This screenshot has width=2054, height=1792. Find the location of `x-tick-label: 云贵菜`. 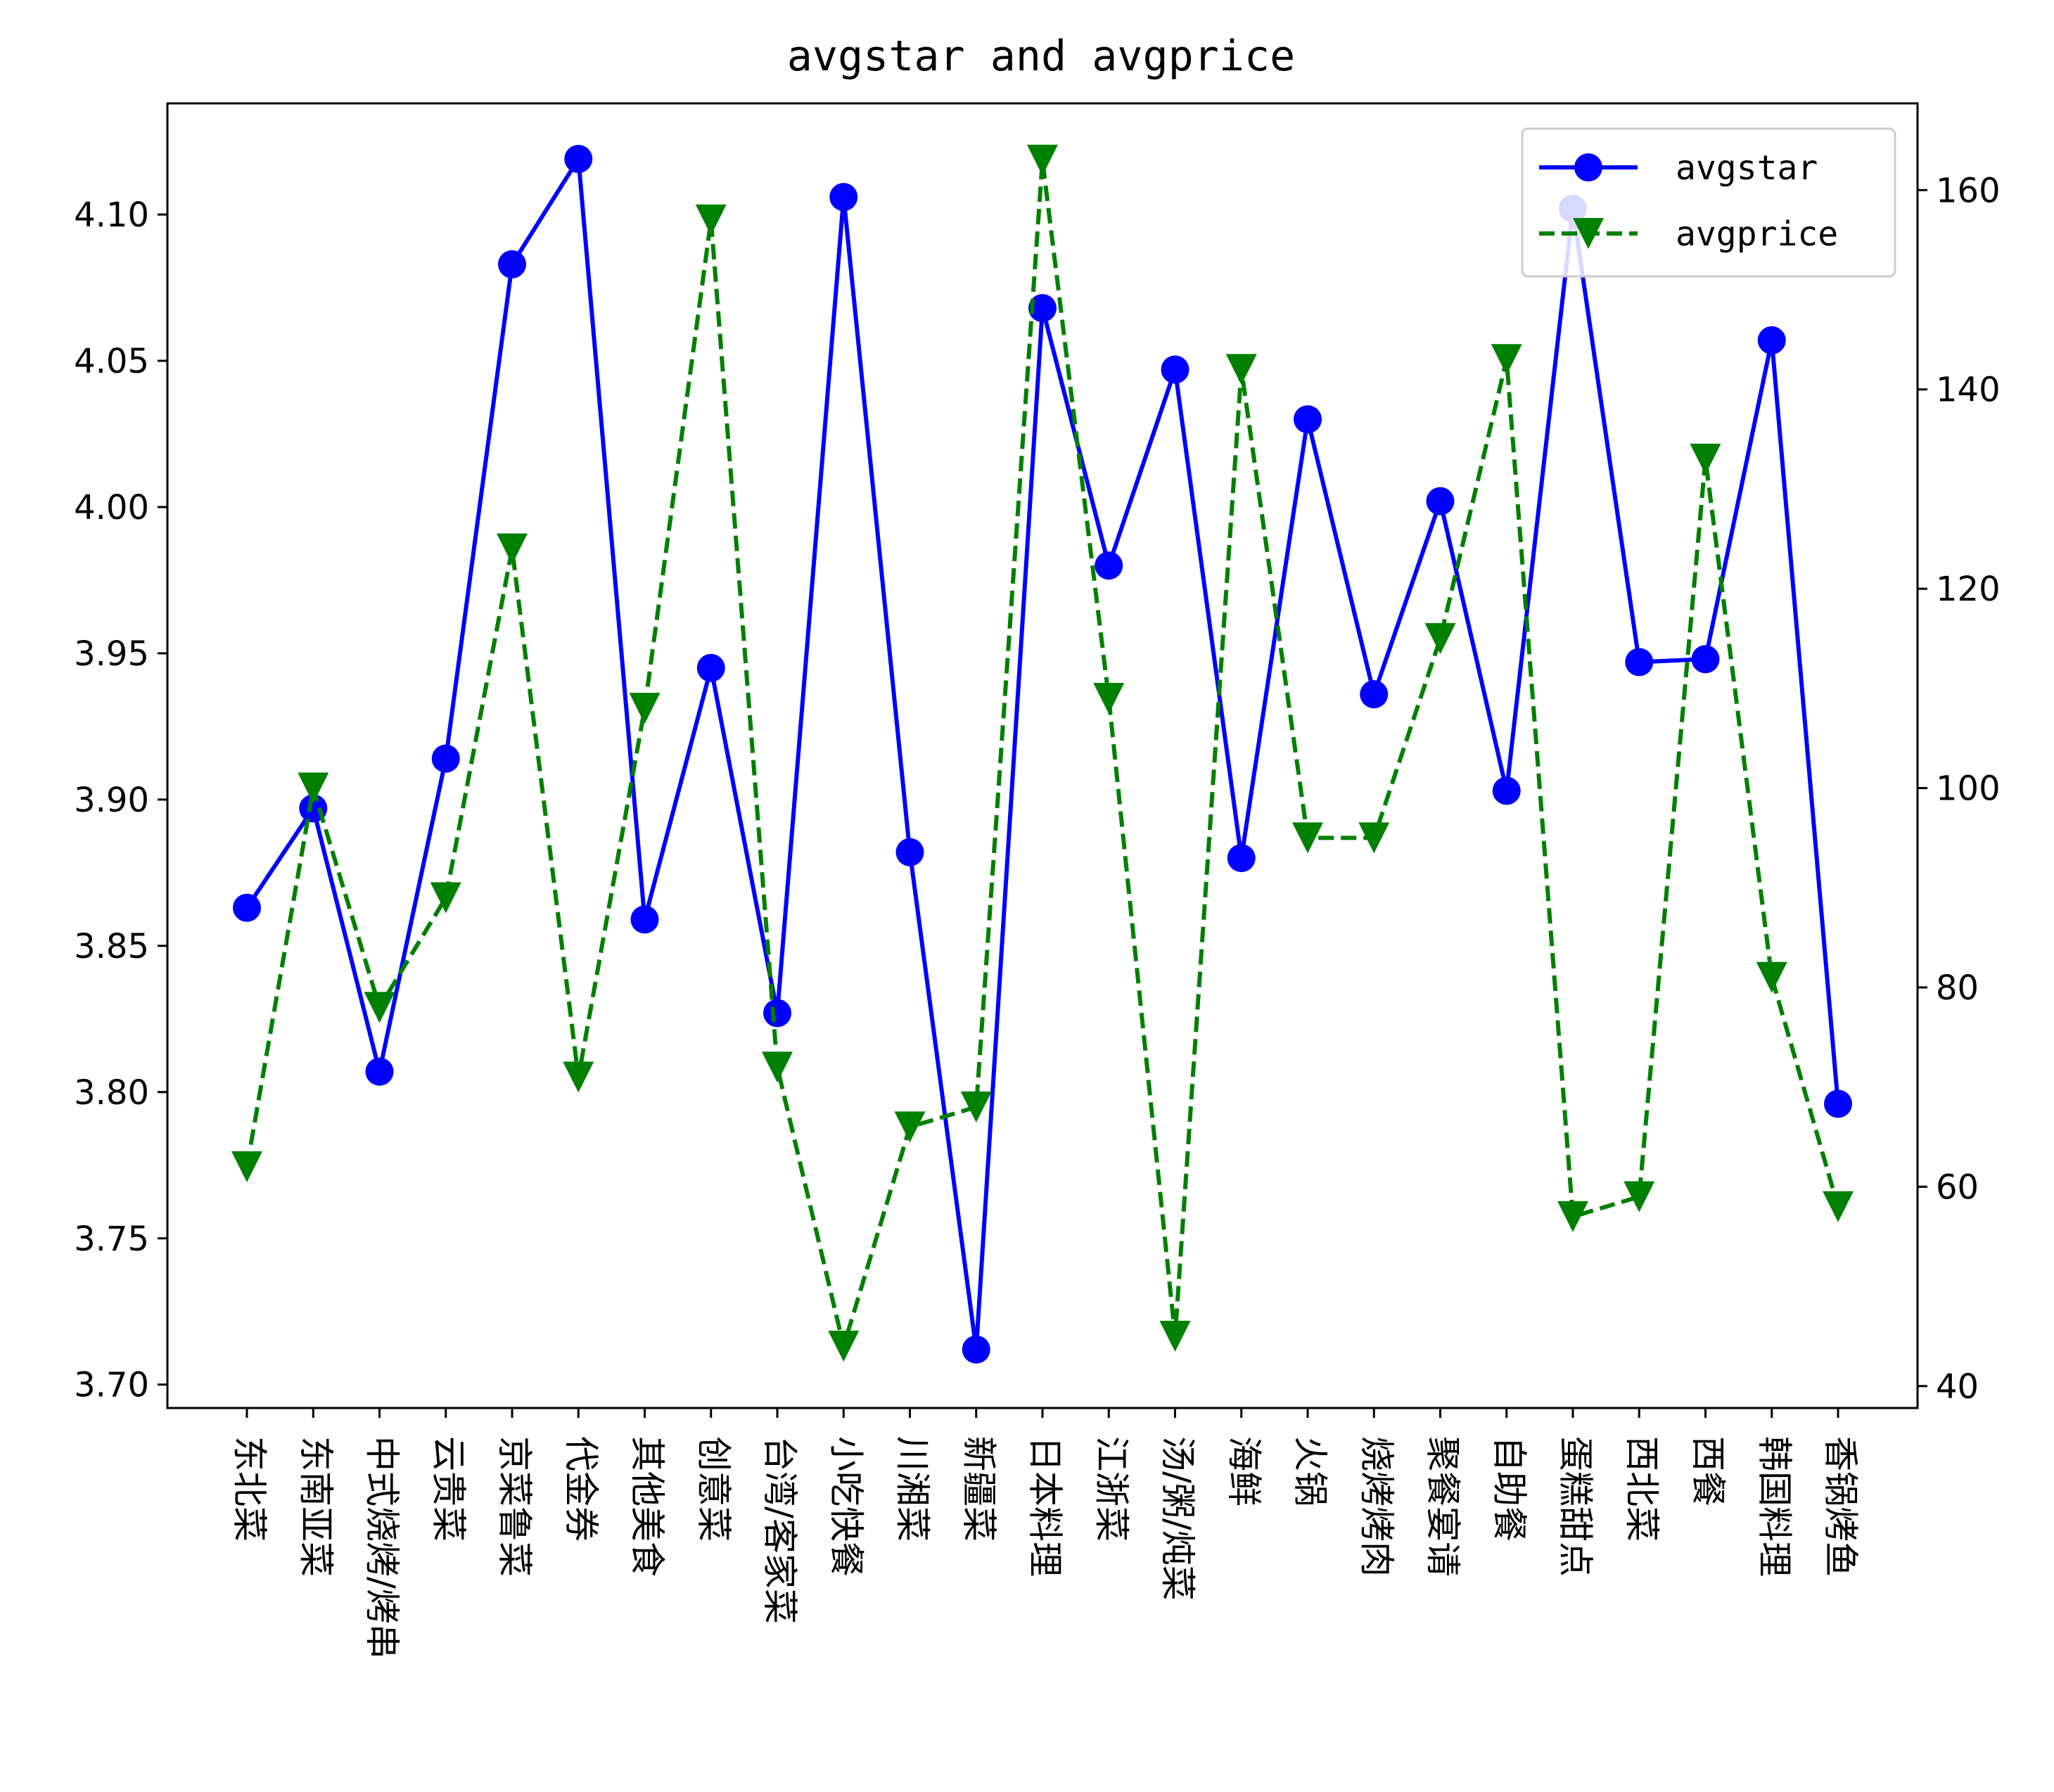

x-tick-label: 云贵菜 is located at coordinates (448, 1489).